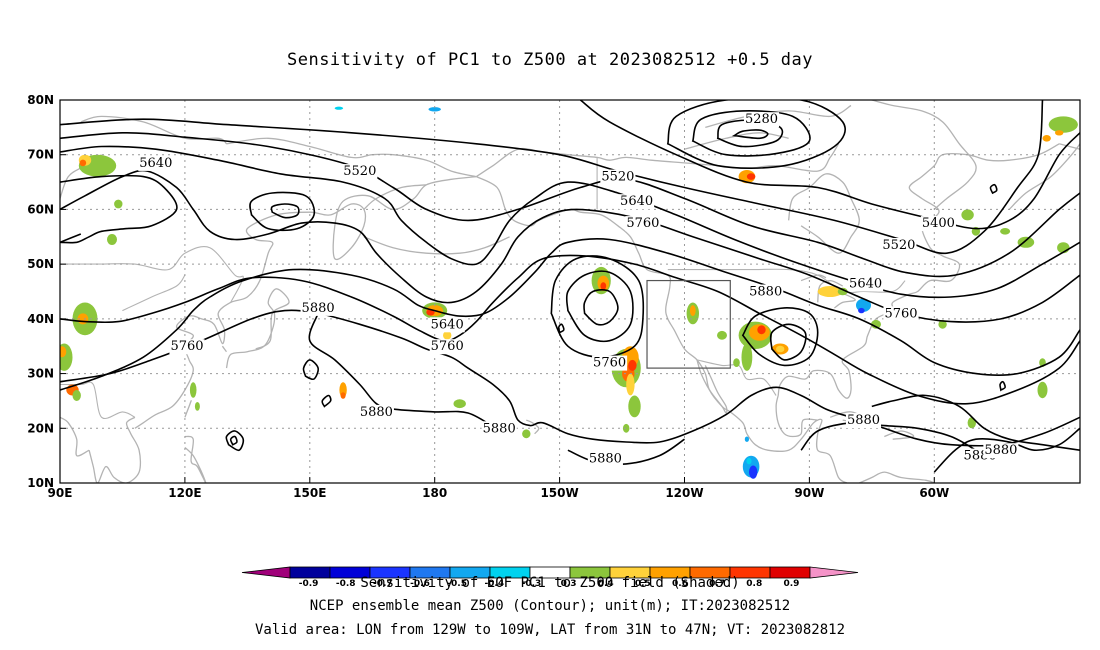  What do you see at coordinates (791, 584) in the screenshot?
I see `colorbar-level-label: 0.9` at bounding box center [791, 584].